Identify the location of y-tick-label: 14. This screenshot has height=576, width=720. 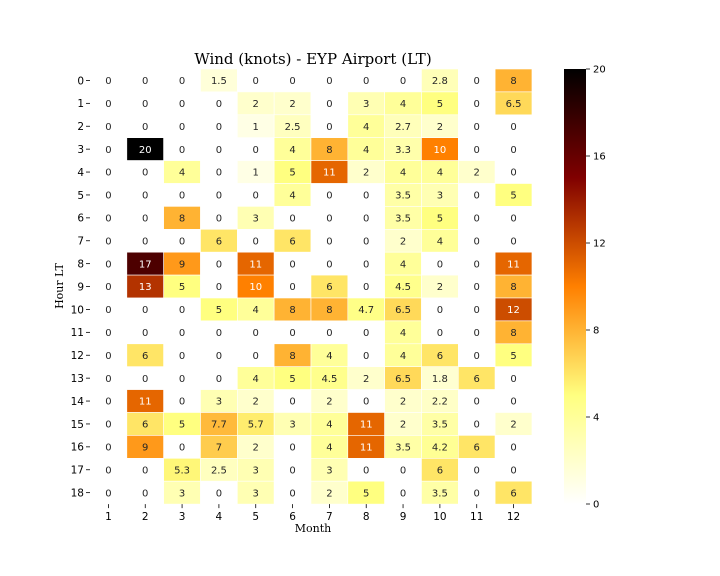
(78, 402).